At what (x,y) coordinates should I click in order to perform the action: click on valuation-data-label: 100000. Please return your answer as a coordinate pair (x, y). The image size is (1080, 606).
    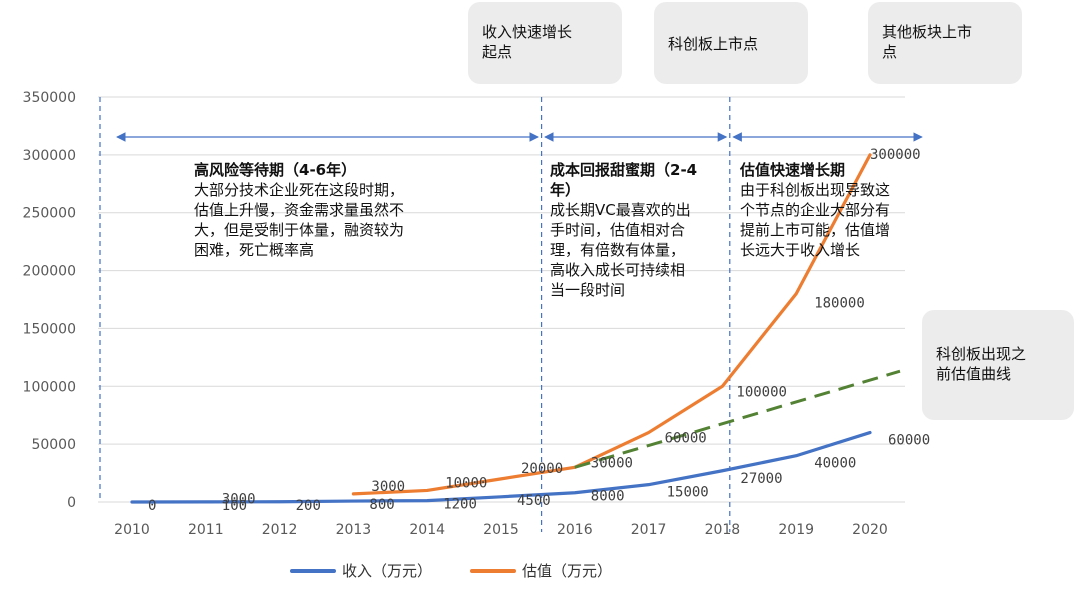
    Looking at the image, I should click on (761, 392).